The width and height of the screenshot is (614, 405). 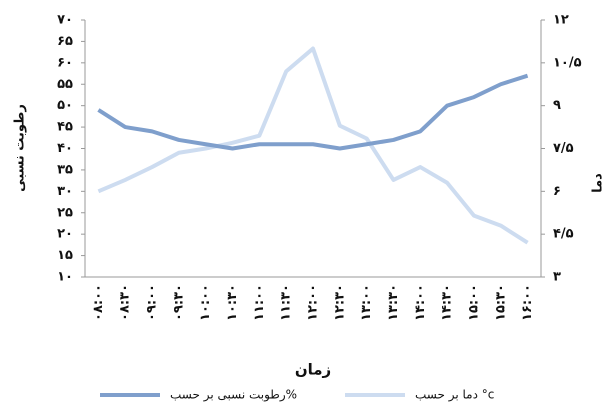 What do you see at coordinates (563, 148) in the screenshot?
I see `y2-tick-label: ۷/۵` at bounding box center [563, 148].